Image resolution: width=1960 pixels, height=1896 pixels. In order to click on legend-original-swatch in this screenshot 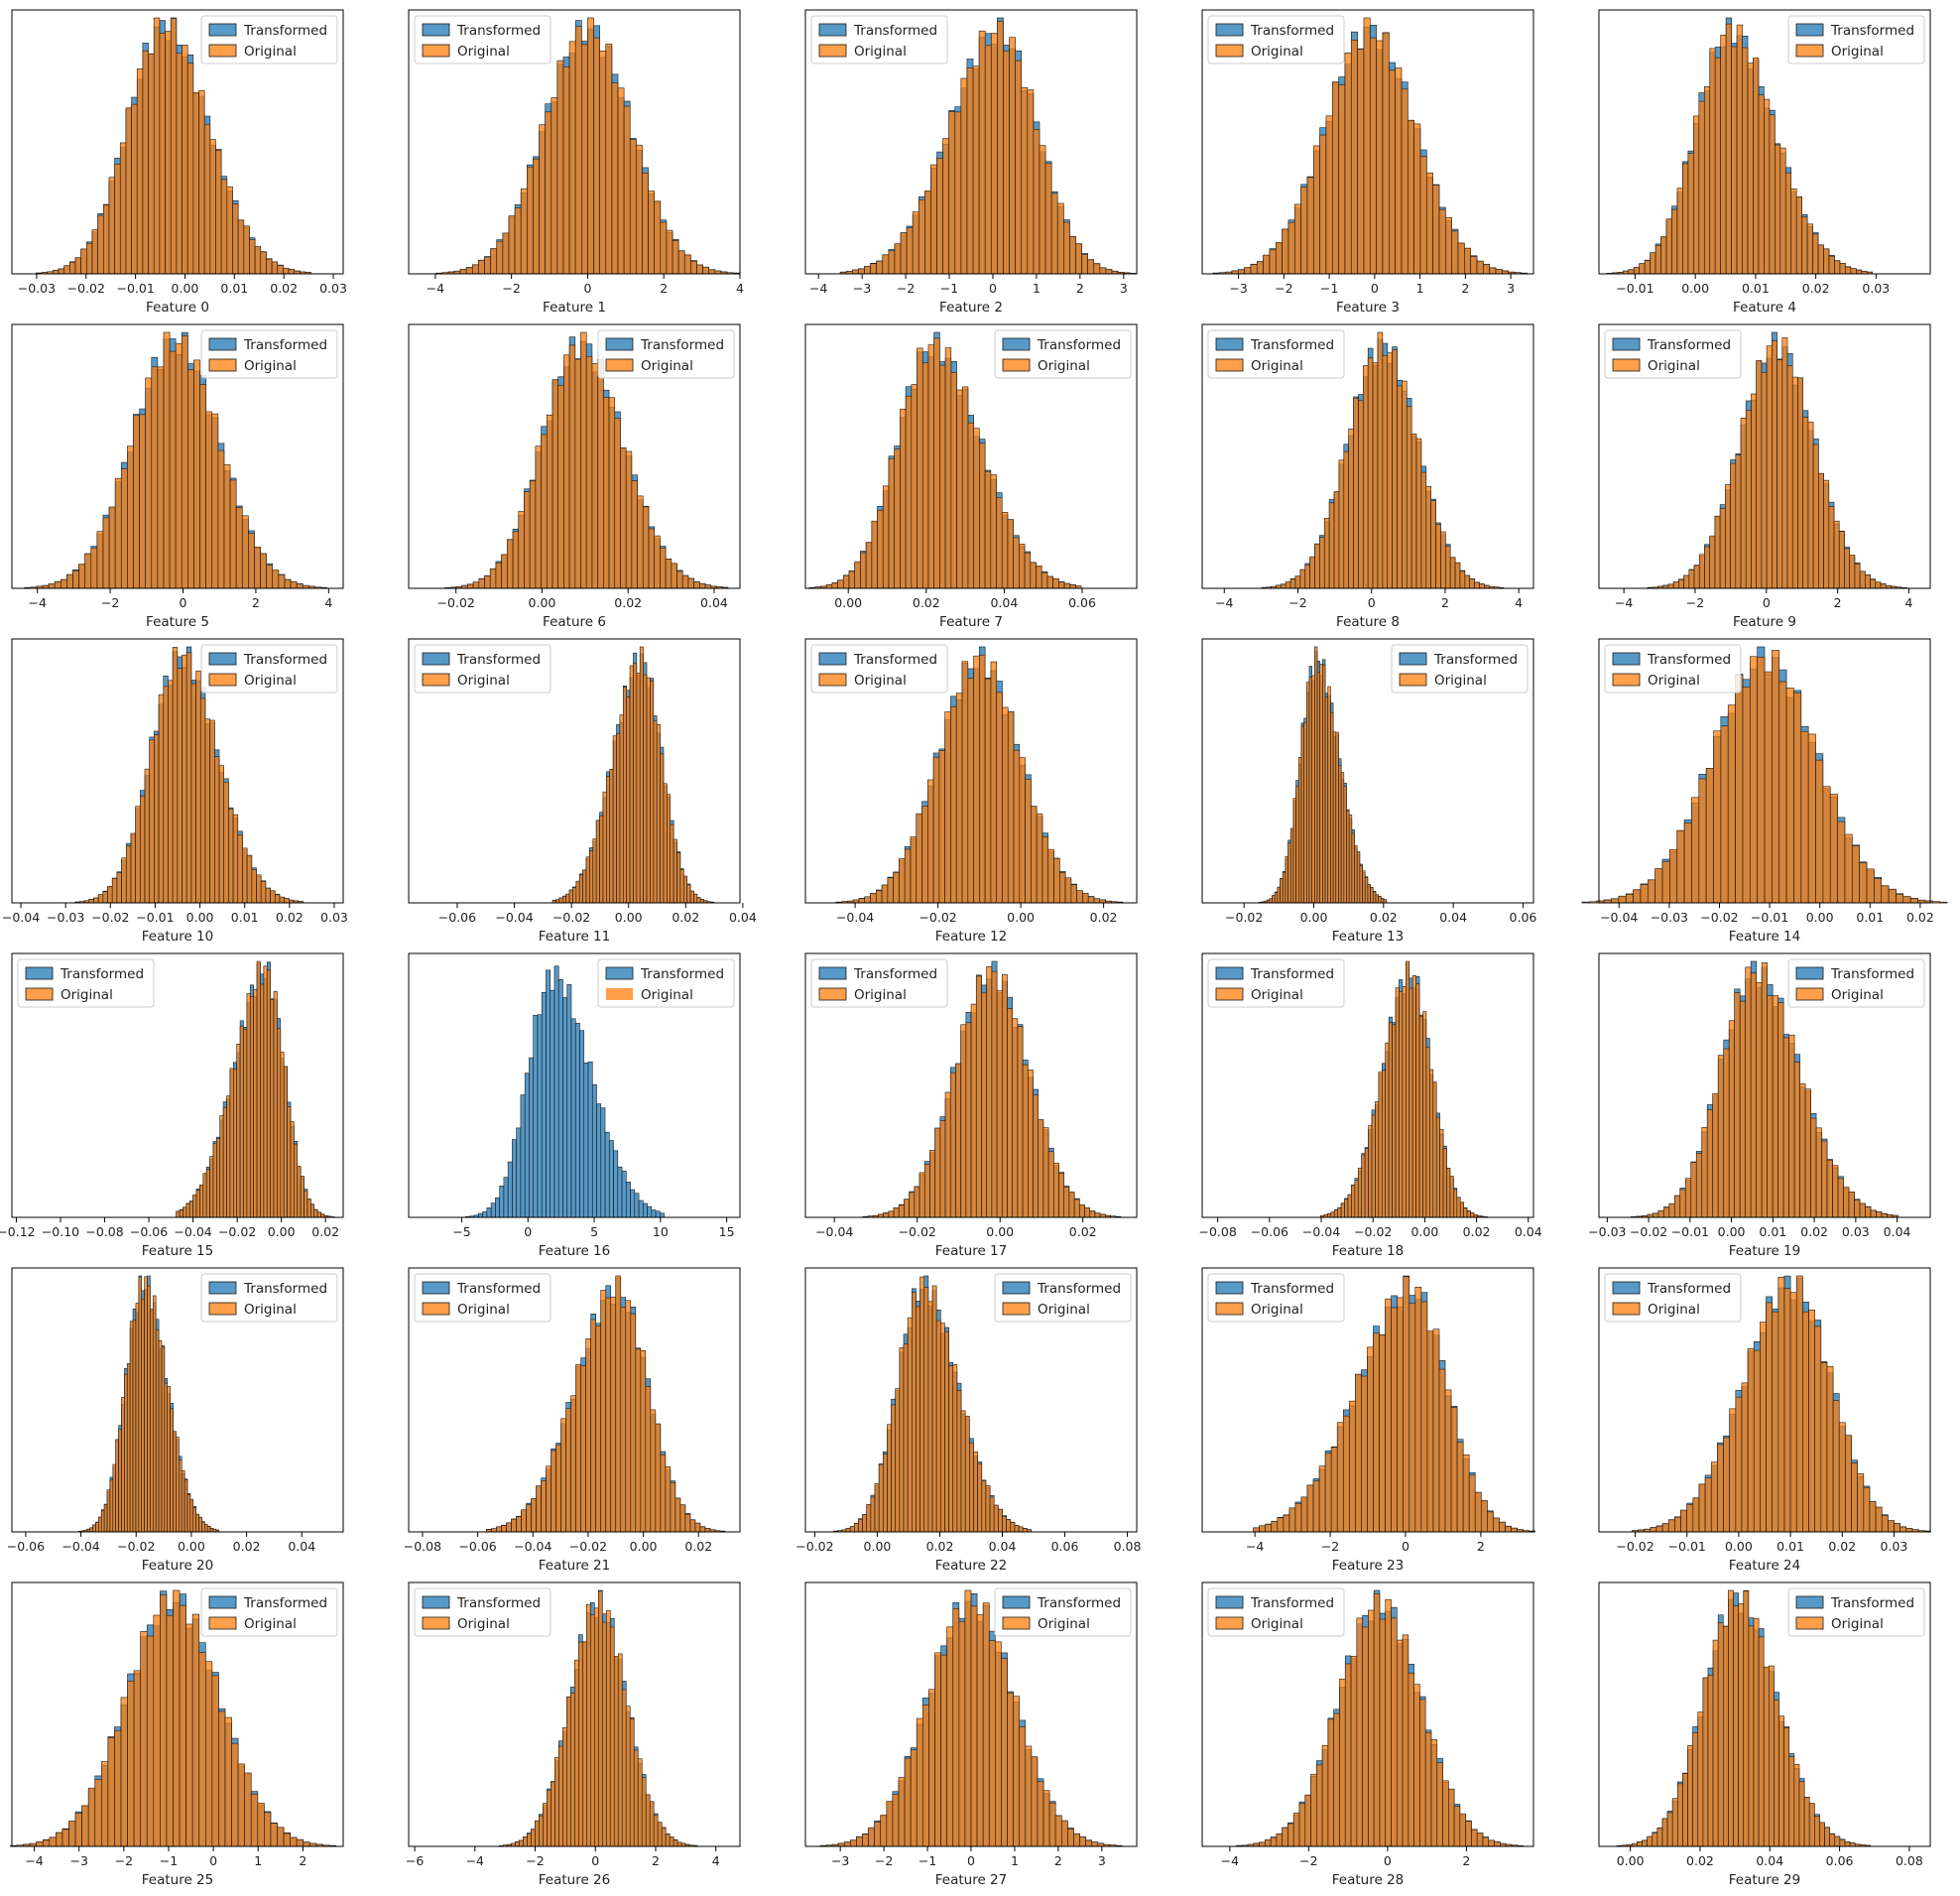, I will do `click(1230, 51)`.